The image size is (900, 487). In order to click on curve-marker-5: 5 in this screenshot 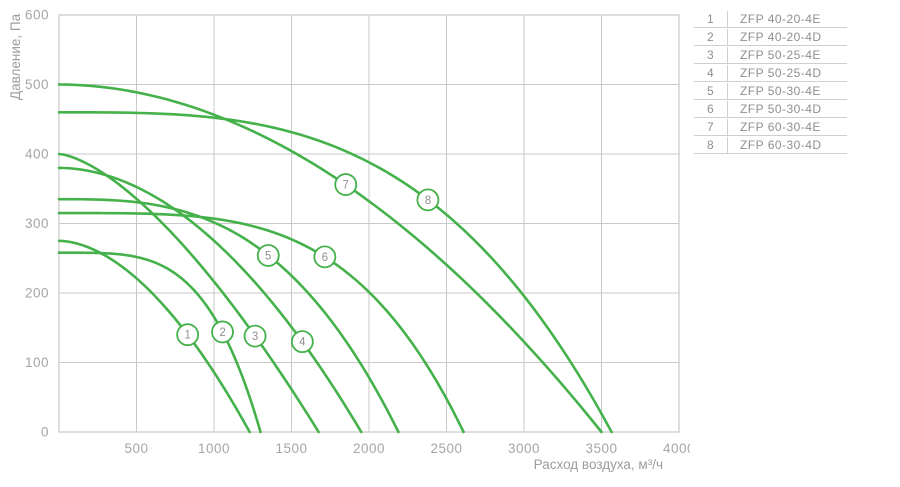, I will do `click(268, 255)`.